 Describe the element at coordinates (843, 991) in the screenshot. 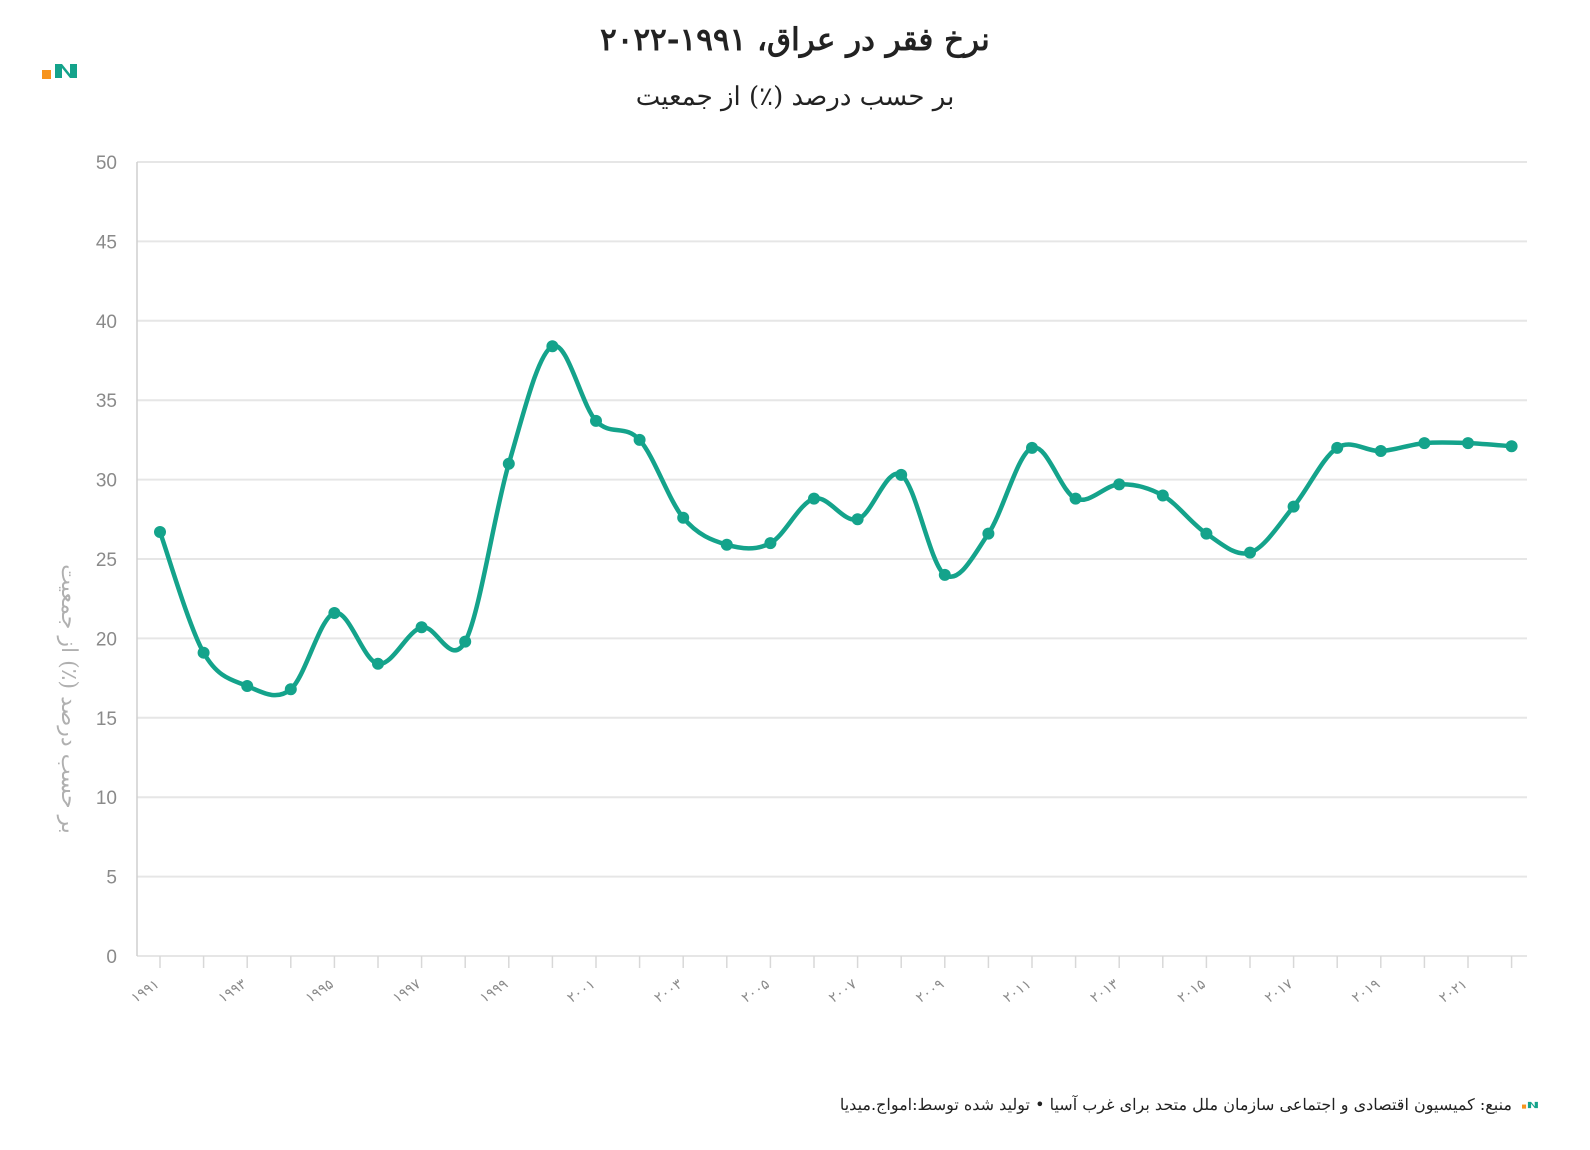

I see `x-tick-label: ۲۰۰۷` at that location.